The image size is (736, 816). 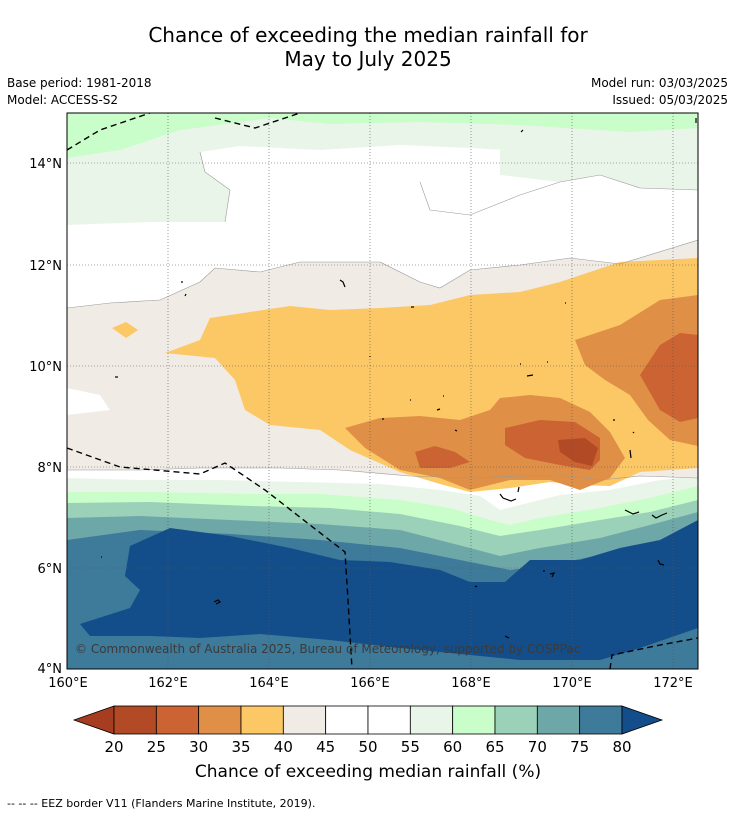 What do you see at coordinates (572, 683) in the screenshot?
I see `lon-label: 170°E` at bounding box center [572, 683].